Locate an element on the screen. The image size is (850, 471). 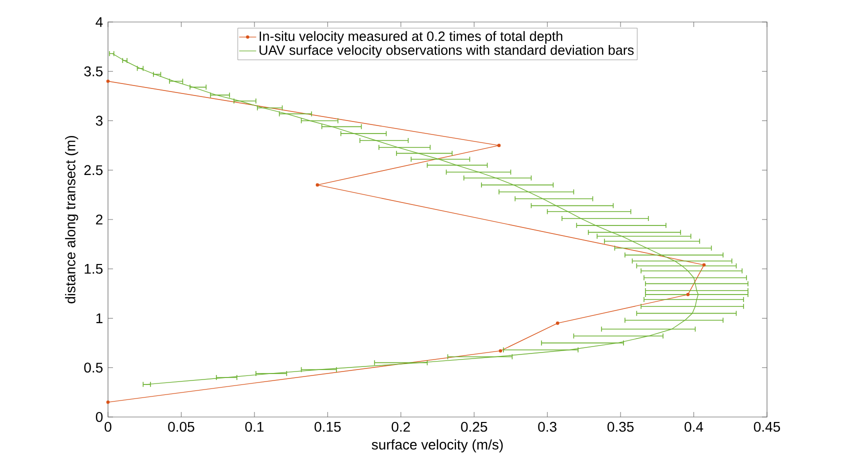
y-tick-label: 1 is located at coordinates (99, 318).